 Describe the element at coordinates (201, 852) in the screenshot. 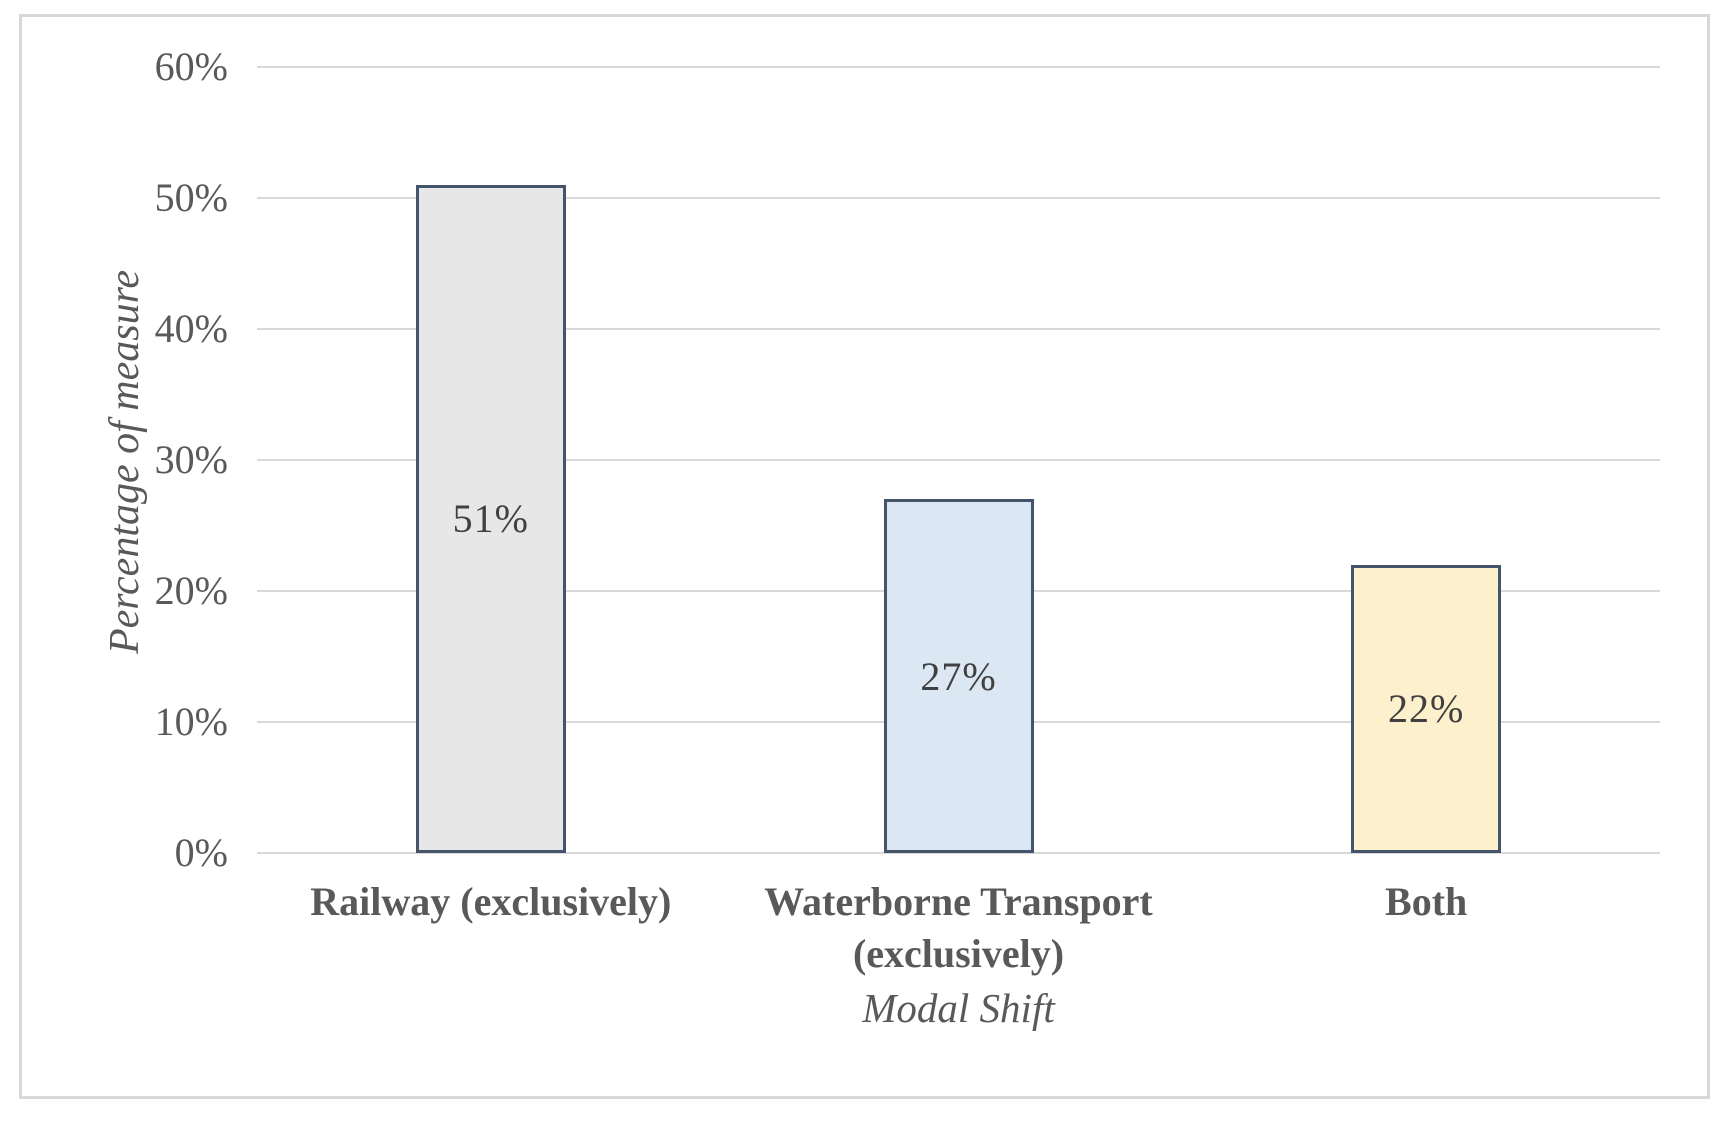

I see `y-tick-label-0: 0%` at that location.